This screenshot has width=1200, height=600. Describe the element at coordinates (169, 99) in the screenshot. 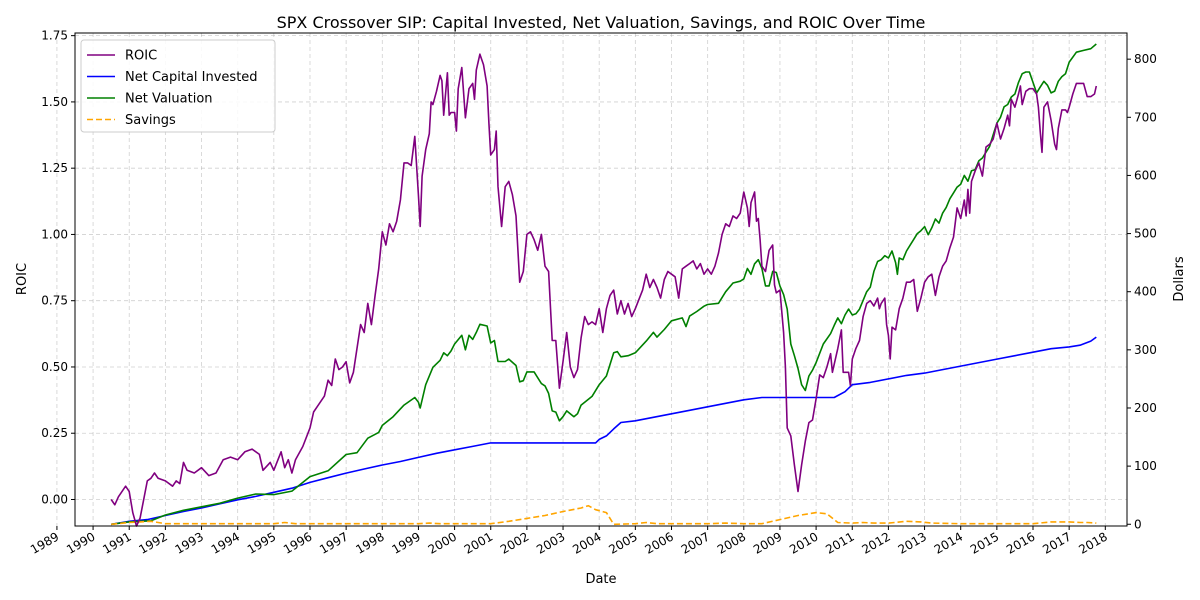

I see `legend-label-net-valuation: Net Valuation` at that location.